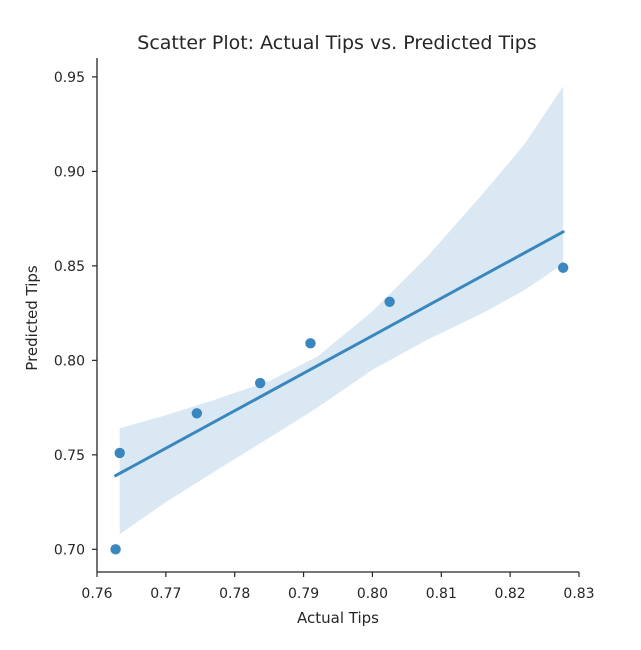  What do you see at coordinates (510, 594) in the screenshot?
I see `x-tick-label: 0.82` at bounding box center [510, 594].